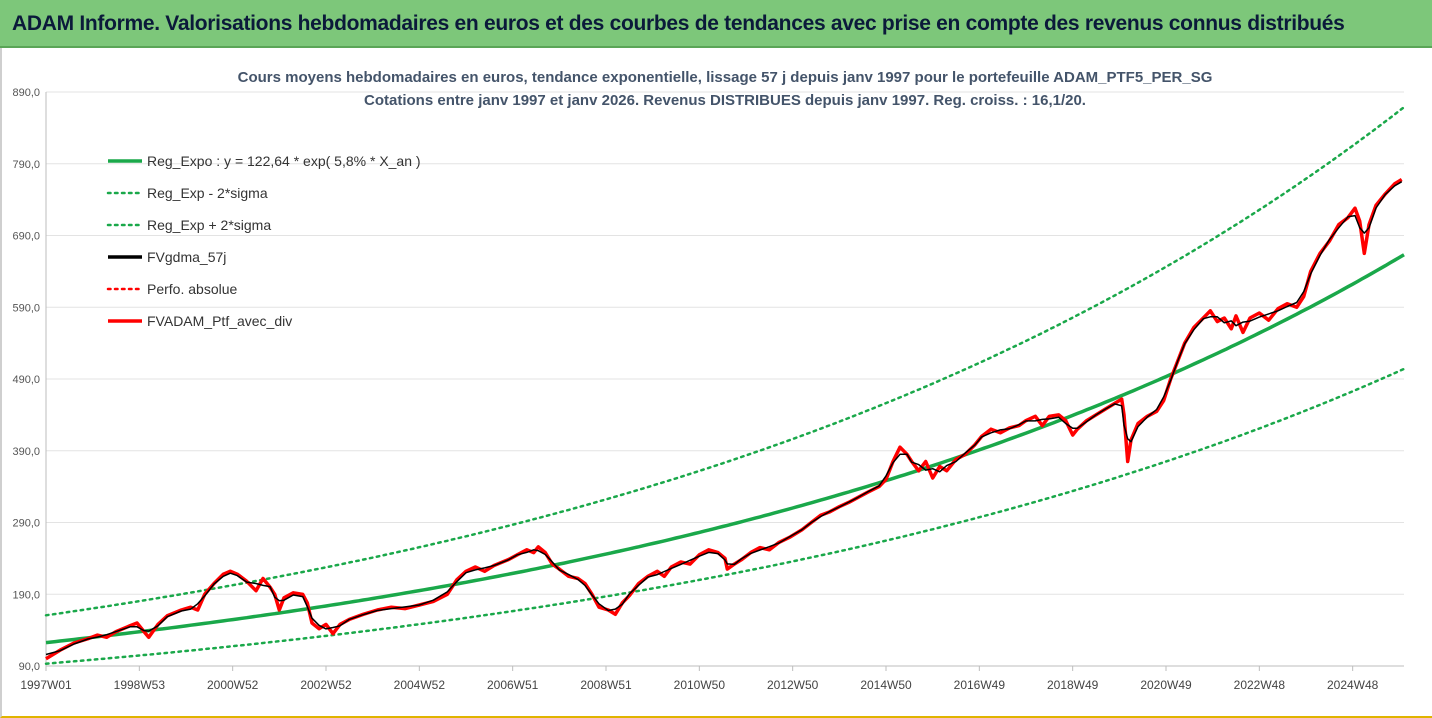  What do you see at coordinates (606, 685) in the screenshot?
I see `x-tick-label: 2008W51` at bounding box center [606, 685].